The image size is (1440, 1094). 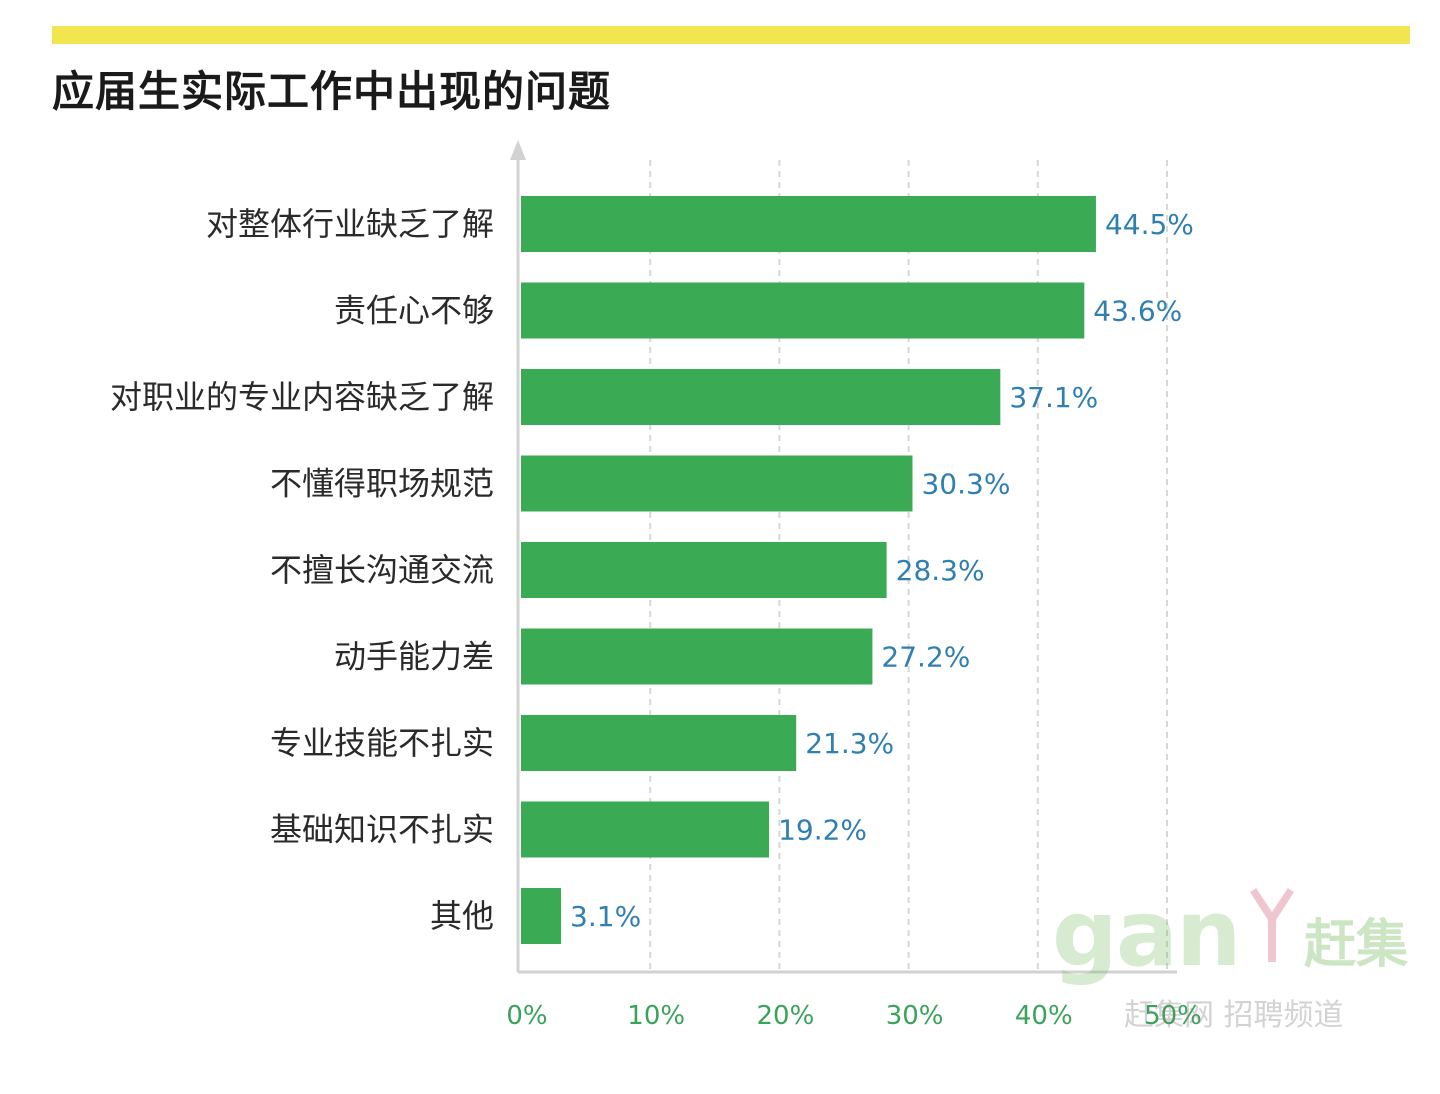 I want to click on value-label: 27.2%, so click(x=925, y=657).